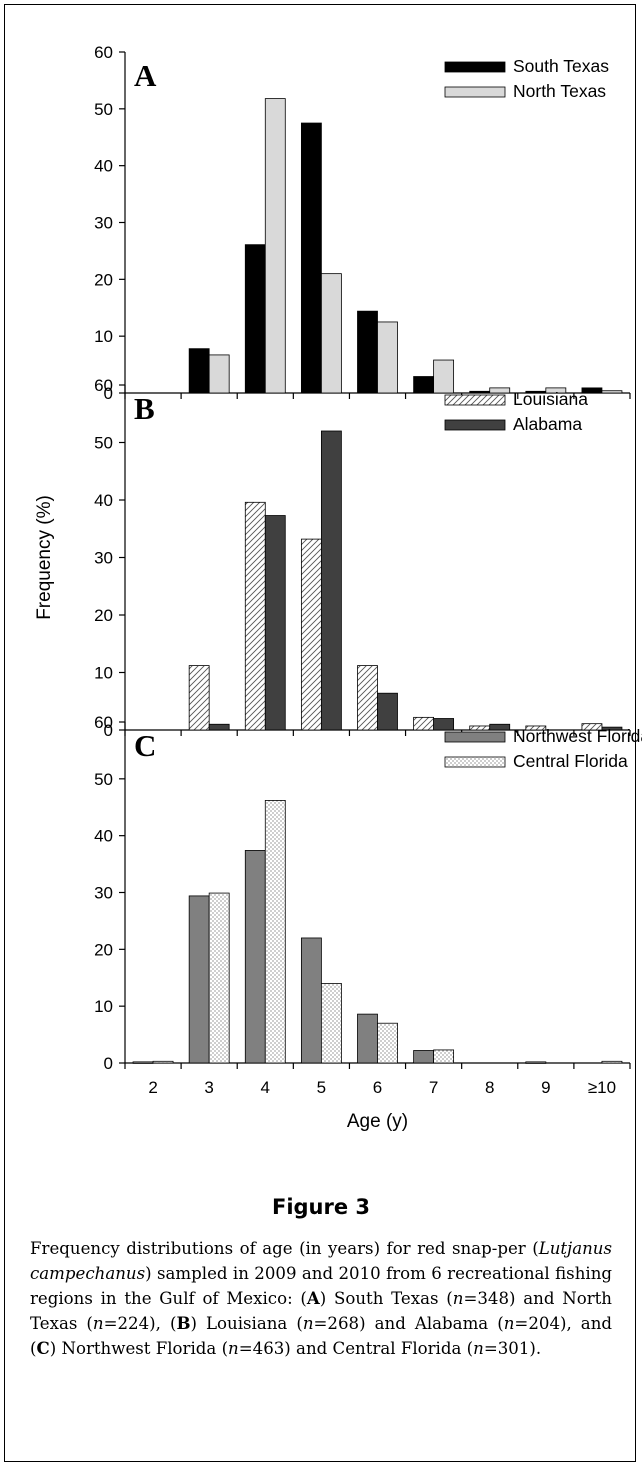 This screenshot has height=1467, width=642. What do you see at coordinates (313, 1298) in the screenshot?
I see `caption-panel-ref: A` at bounding box center [313, 1298].